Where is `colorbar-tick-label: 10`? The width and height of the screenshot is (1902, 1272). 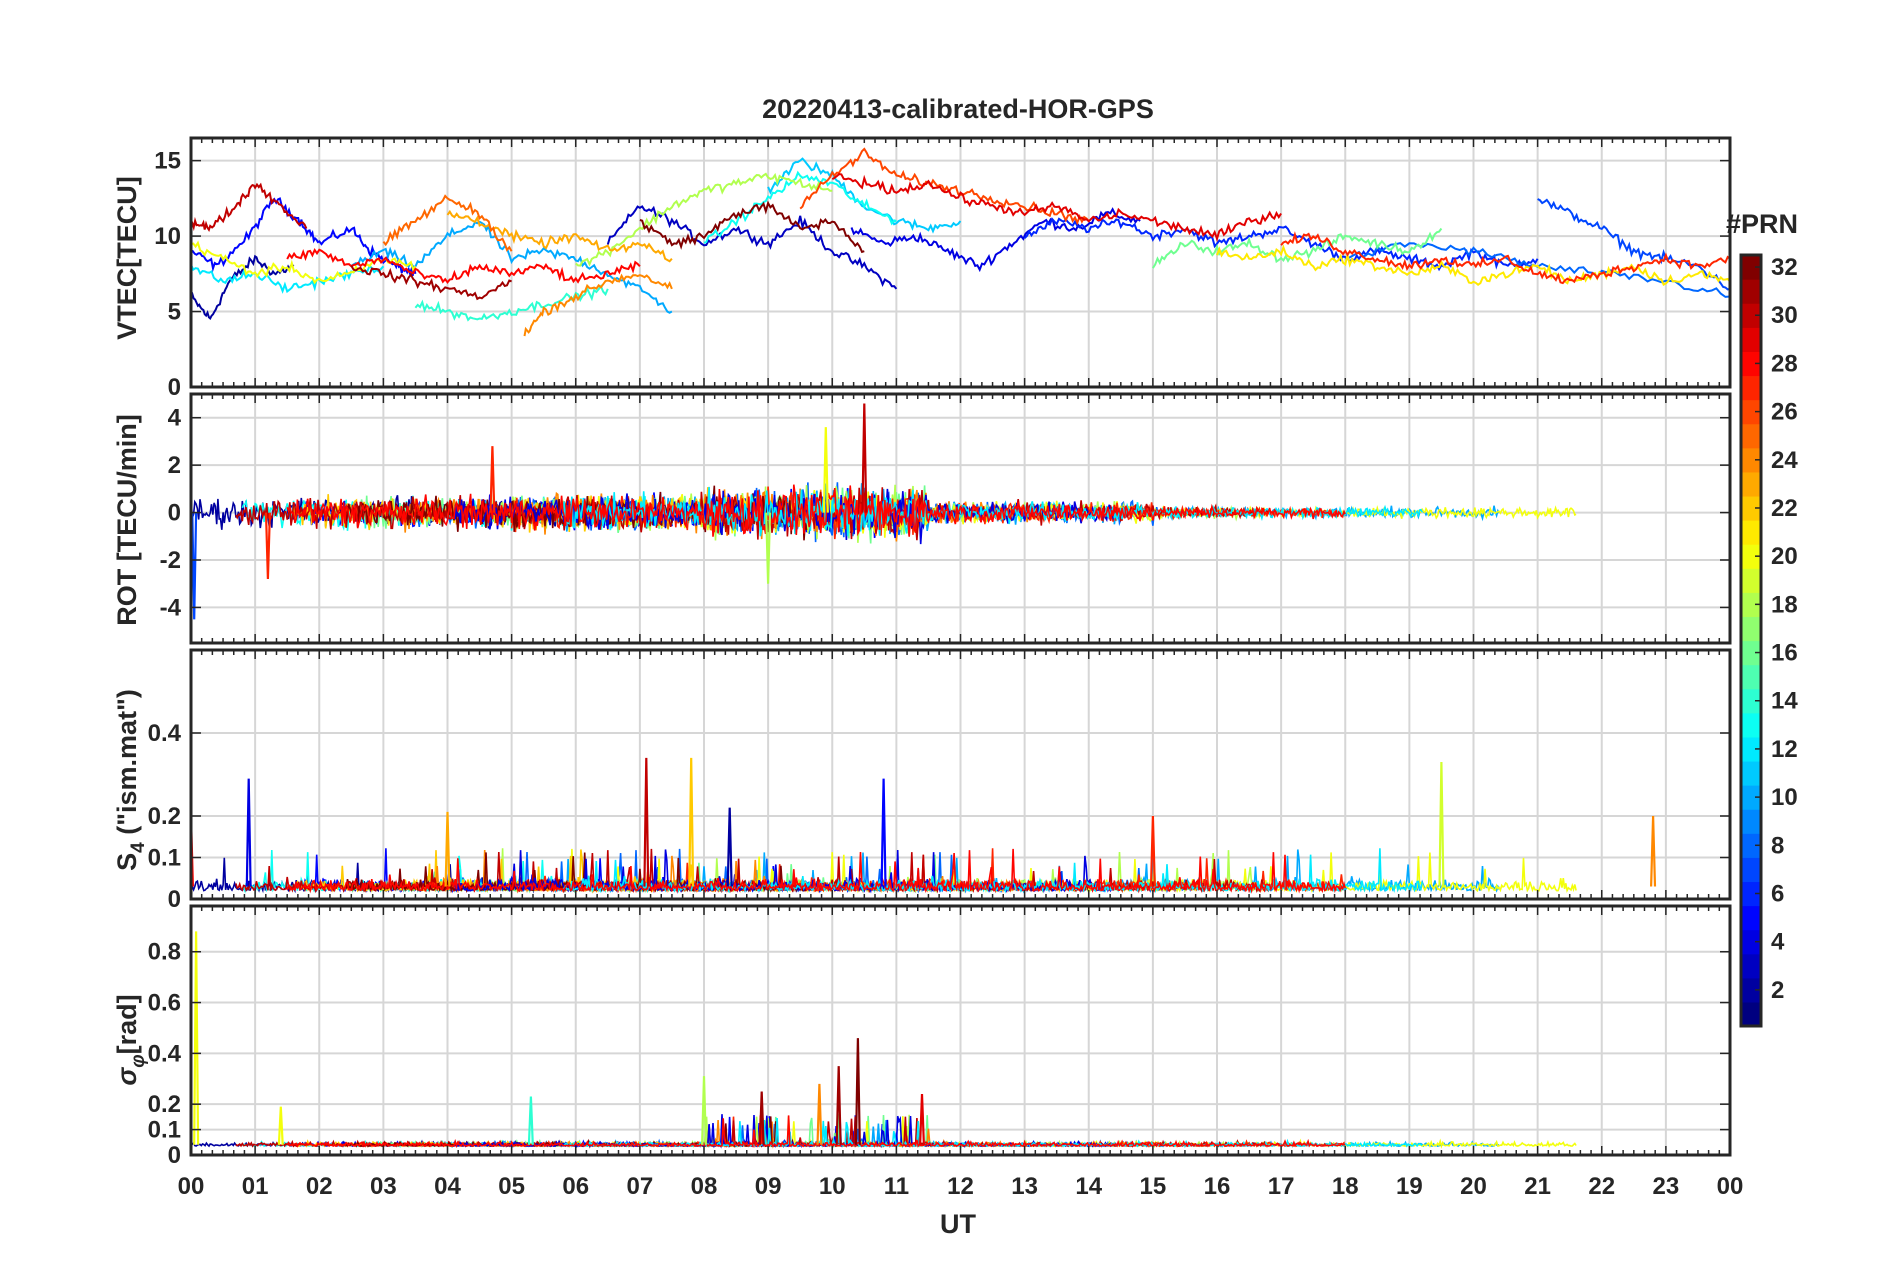 colorbar-tick-label: 10 is located at coordinates (1784, 797).